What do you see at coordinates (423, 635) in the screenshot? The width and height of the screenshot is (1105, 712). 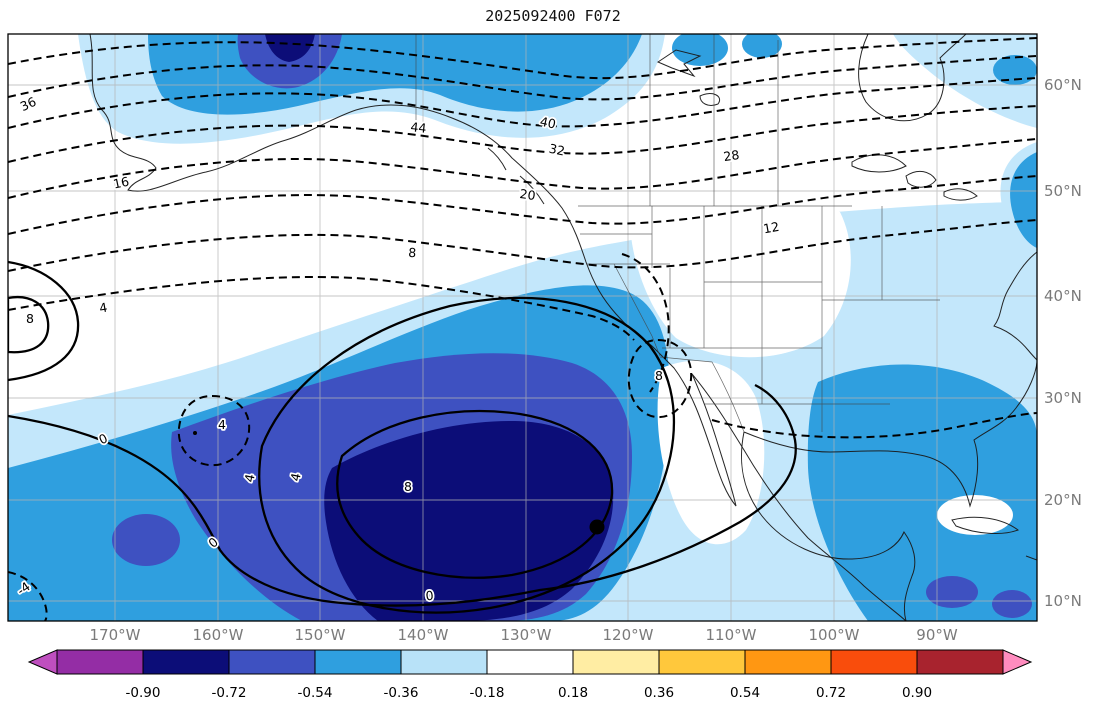 I see `lon-tick-label: 140°W` at bounding box center [423, 635].